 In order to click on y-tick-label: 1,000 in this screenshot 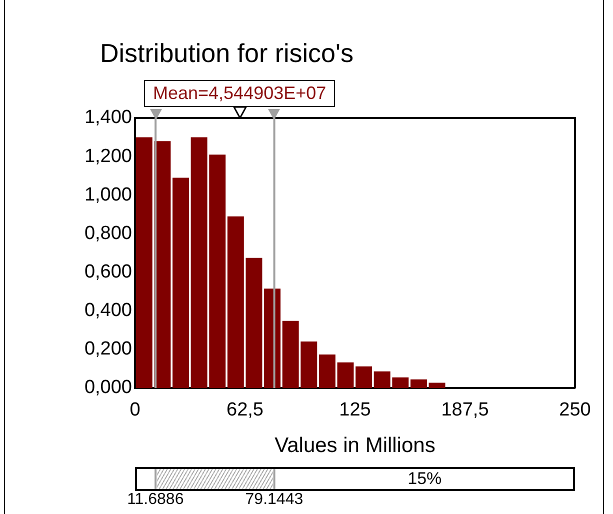, I will do `click(108, 195)`.